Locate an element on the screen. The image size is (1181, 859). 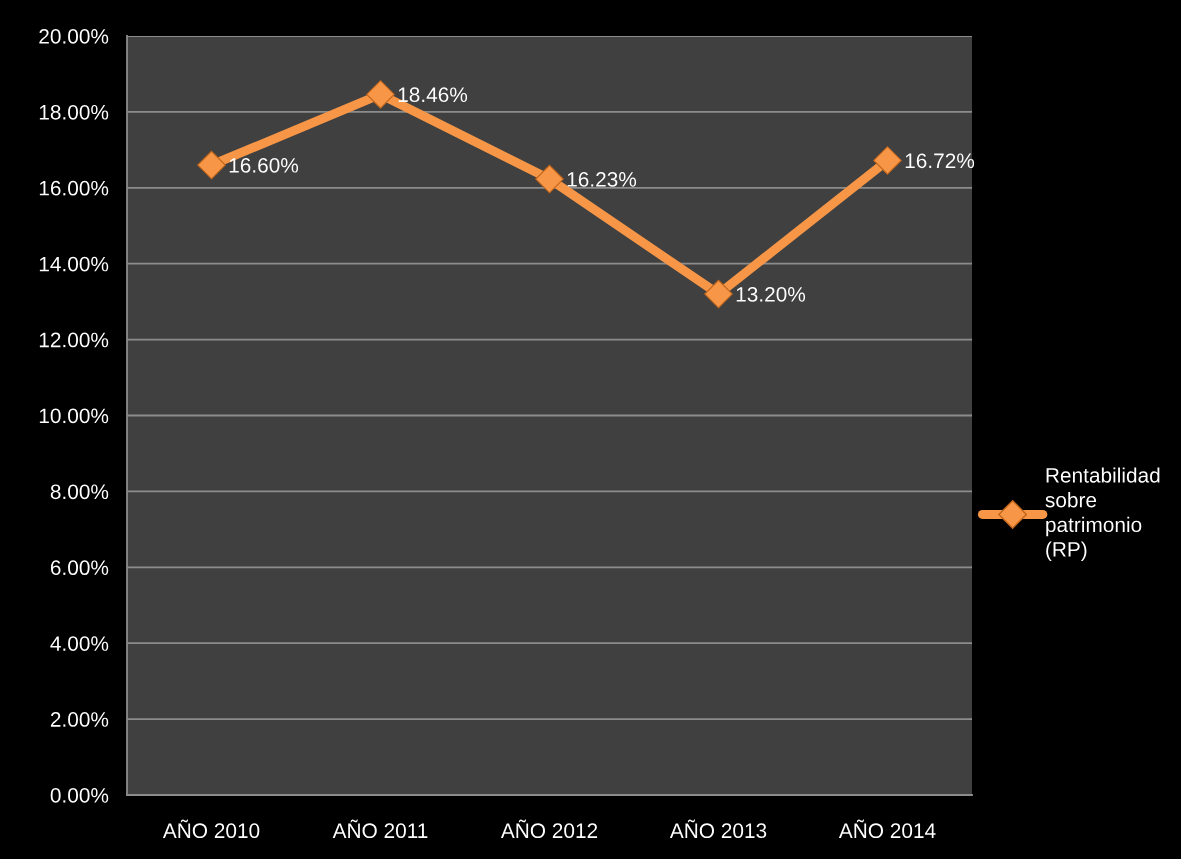
y-tick-label: 6.00% is located at coordinates (79, 568).